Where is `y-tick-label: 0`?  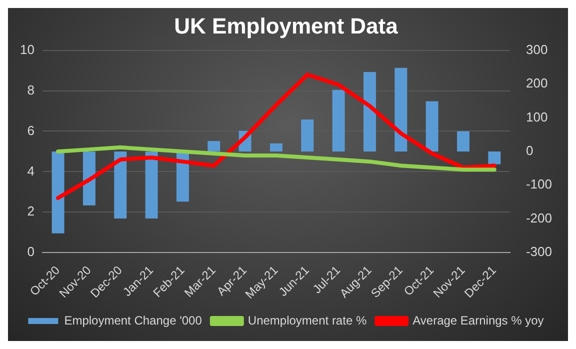
y-tick-label: 0 is located at coordinates (30, 252).